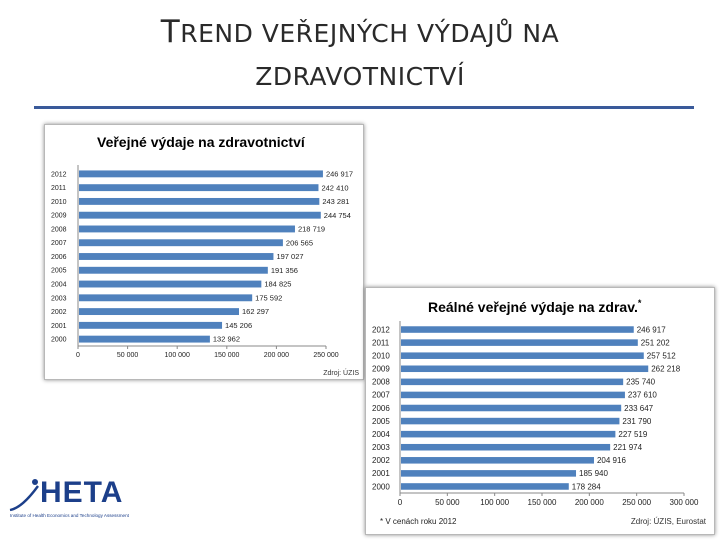 This screenshot has height=540, width=720. Describe the element at coordinates (655, 342) in the screenshot. I see `data-label: 251 202` at that location.